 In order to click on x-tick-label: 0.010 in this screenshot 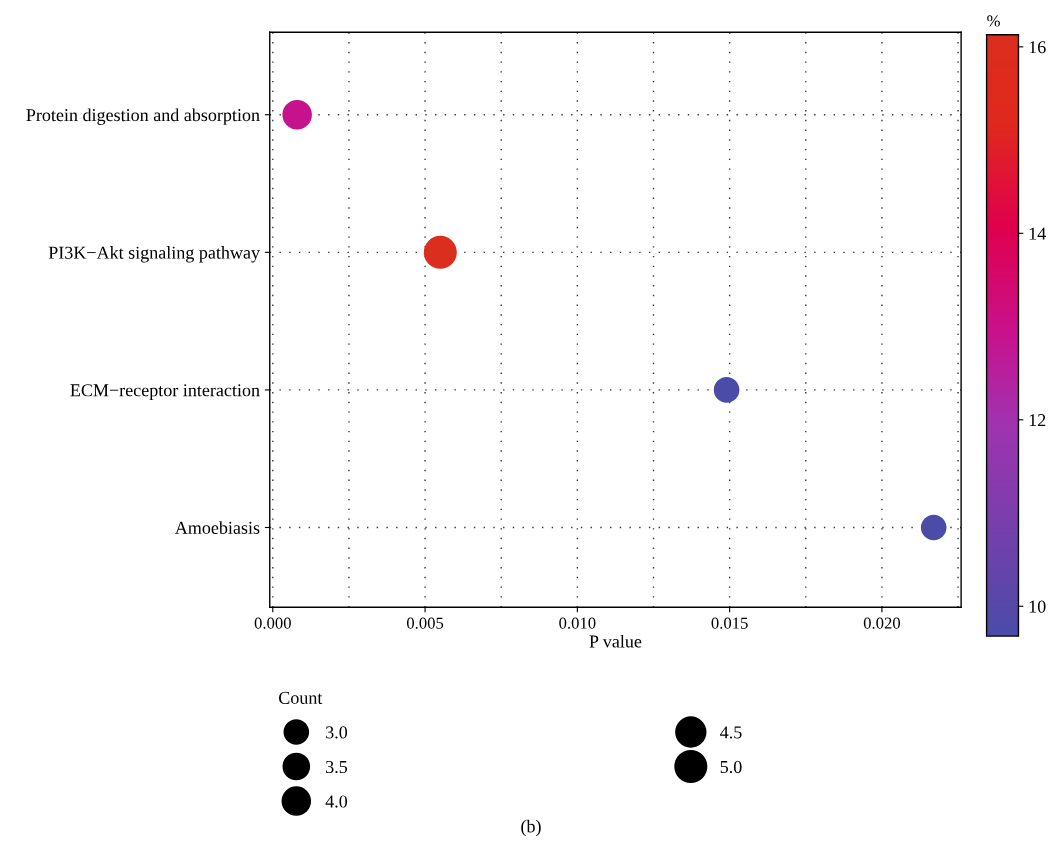, I will do `click(577, 623)`.